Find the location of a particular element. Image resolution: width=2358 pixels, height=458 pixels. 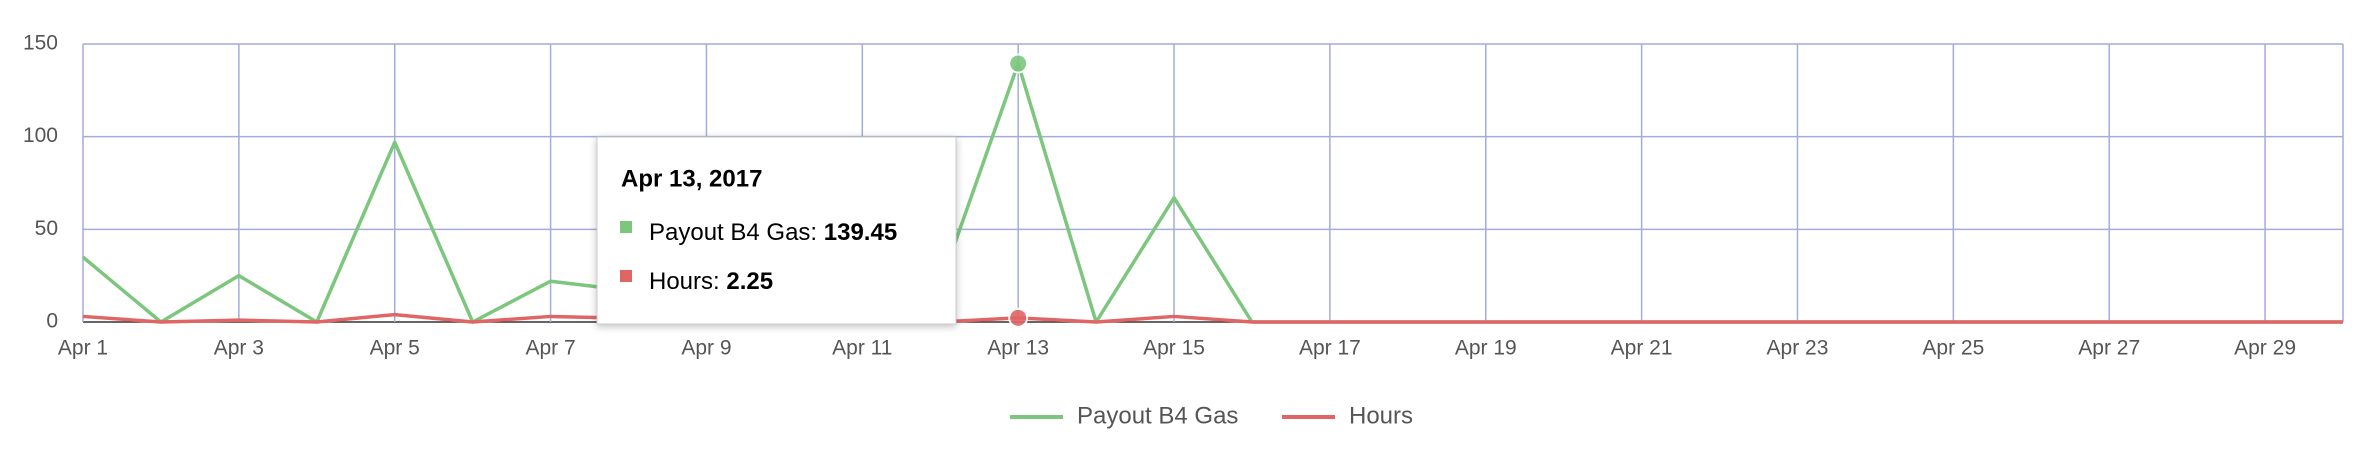

tooltip-box is located at coordinates (776, 230).